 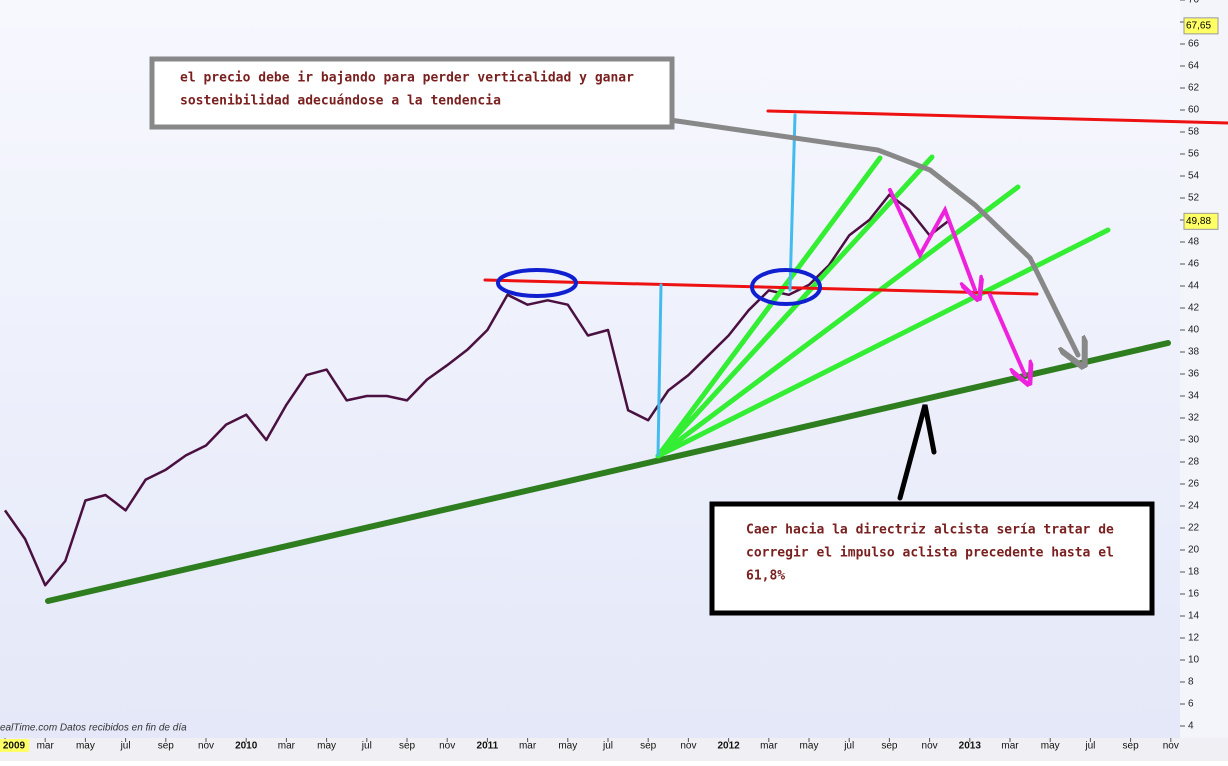 I want to click on pointer-arrow, so click(x=917, y=452).